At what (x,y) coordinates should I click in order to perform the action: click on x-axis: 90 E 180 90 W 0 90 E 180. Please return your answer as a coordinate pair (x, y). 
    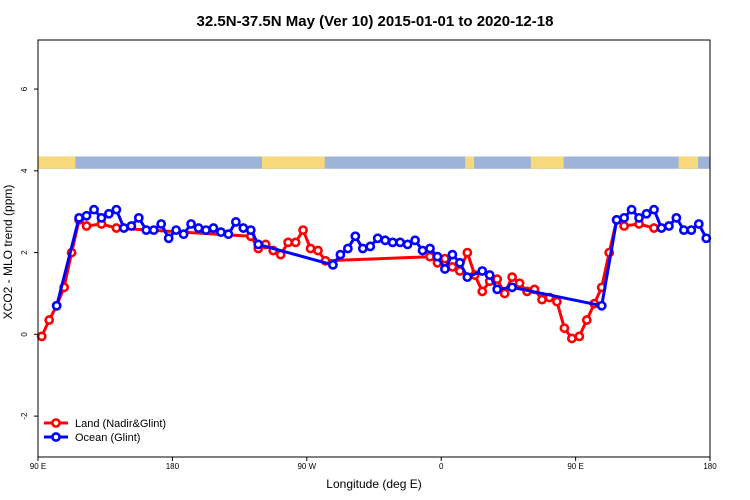
    Looking at the image, I should click on (373, 464).